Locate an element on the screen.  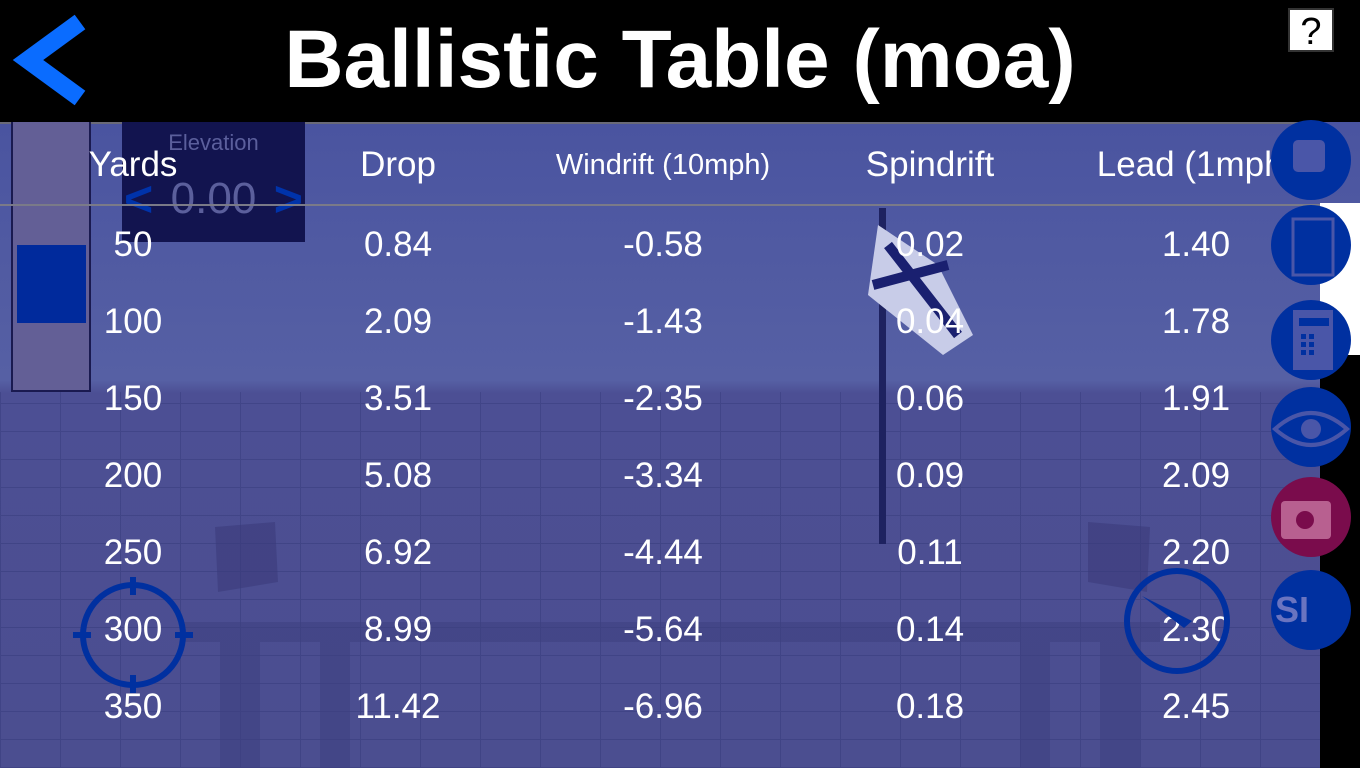
table-cell: 250 is located at coordinates (133, 552).